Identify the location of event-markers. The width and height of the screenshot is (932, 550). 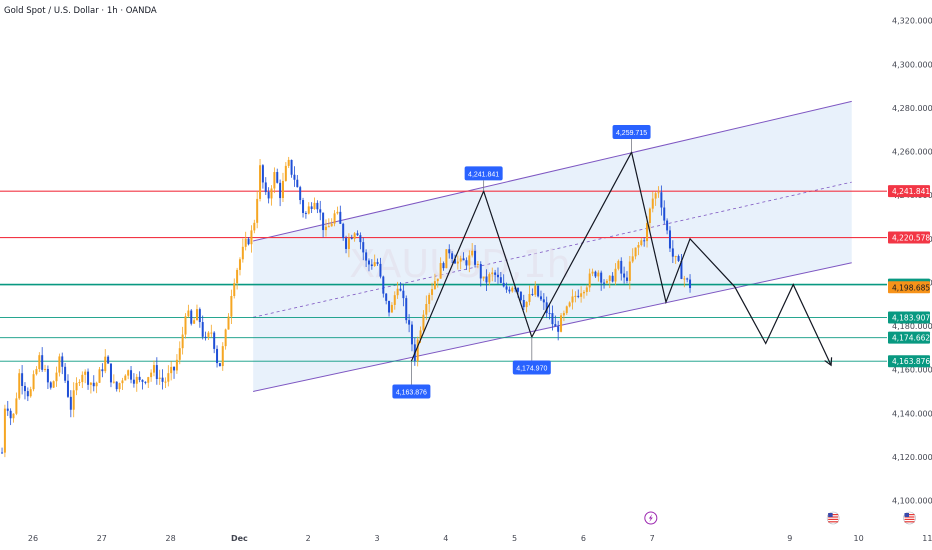
(788, 518).